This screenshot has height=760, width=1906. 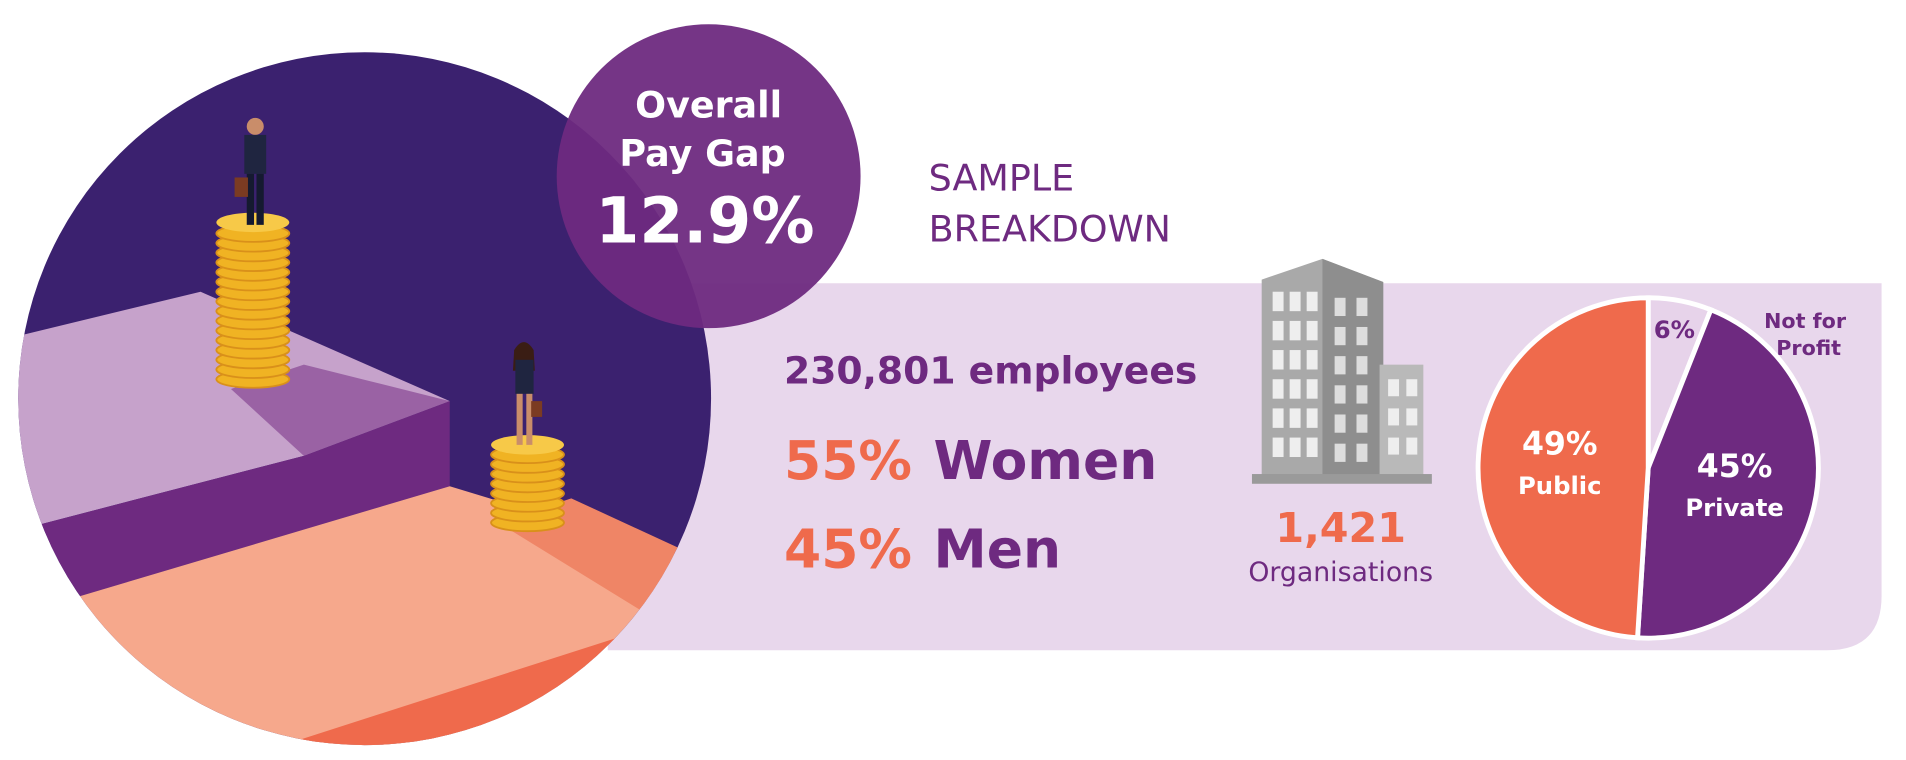 I want to click on slice-name-label: Public, so click(x=1560, y=485).